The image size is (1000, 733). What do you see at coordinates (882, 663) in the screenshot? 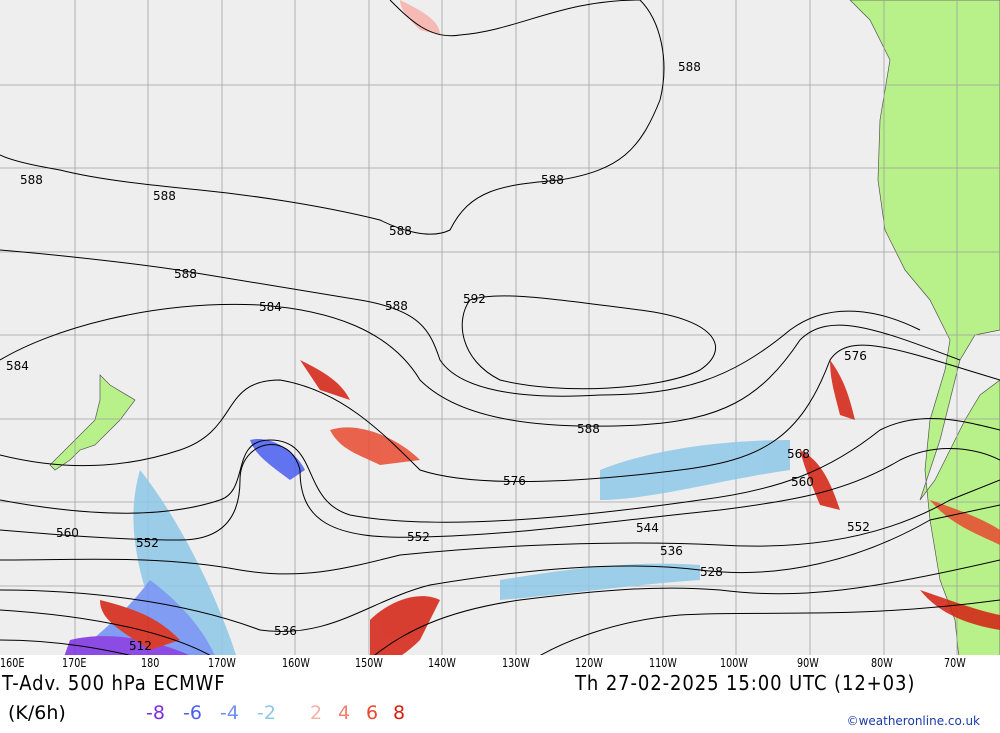
I see `lon-label: 80W` at bounding box center [882, 663].